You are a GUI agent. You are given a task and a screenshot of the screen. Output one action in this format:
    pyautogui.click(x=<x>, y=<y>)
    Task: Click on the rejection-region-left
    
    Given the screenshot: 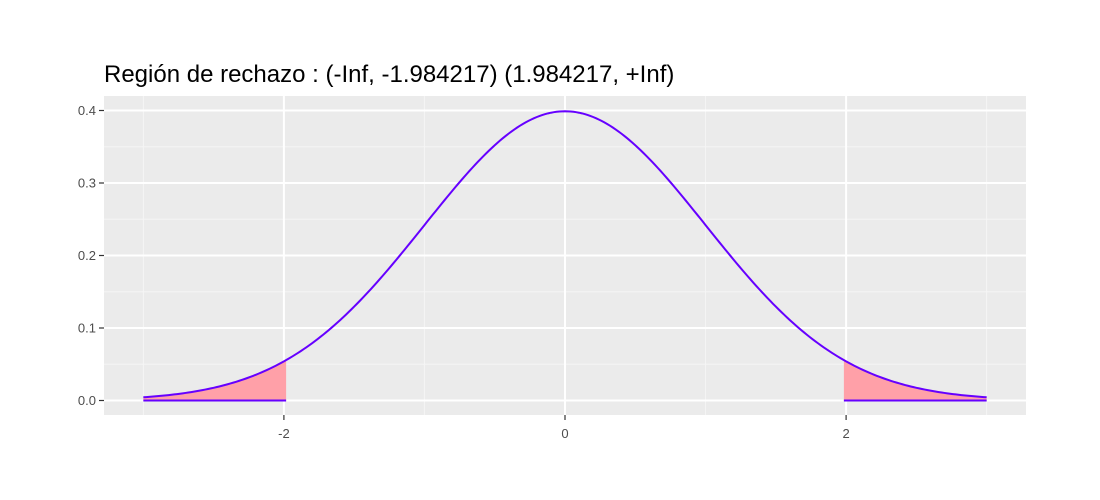 What is the action you would take?
    pyautogui.click(x=215, y=380)
    